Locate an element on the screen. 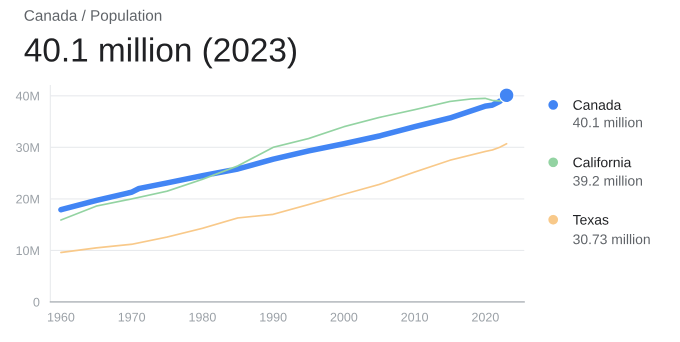 Image resolution: width=680 pixels, height=342 pixels. x-tick-label: 2000 is located at coordinates (344, 317).